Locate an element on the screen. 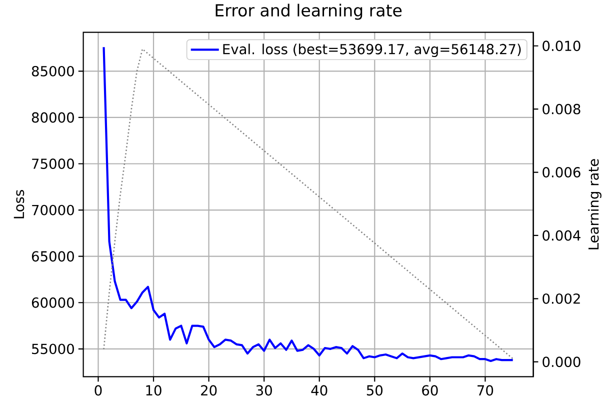  y-tick-label: 85000 is located at coordinates (53, 71).